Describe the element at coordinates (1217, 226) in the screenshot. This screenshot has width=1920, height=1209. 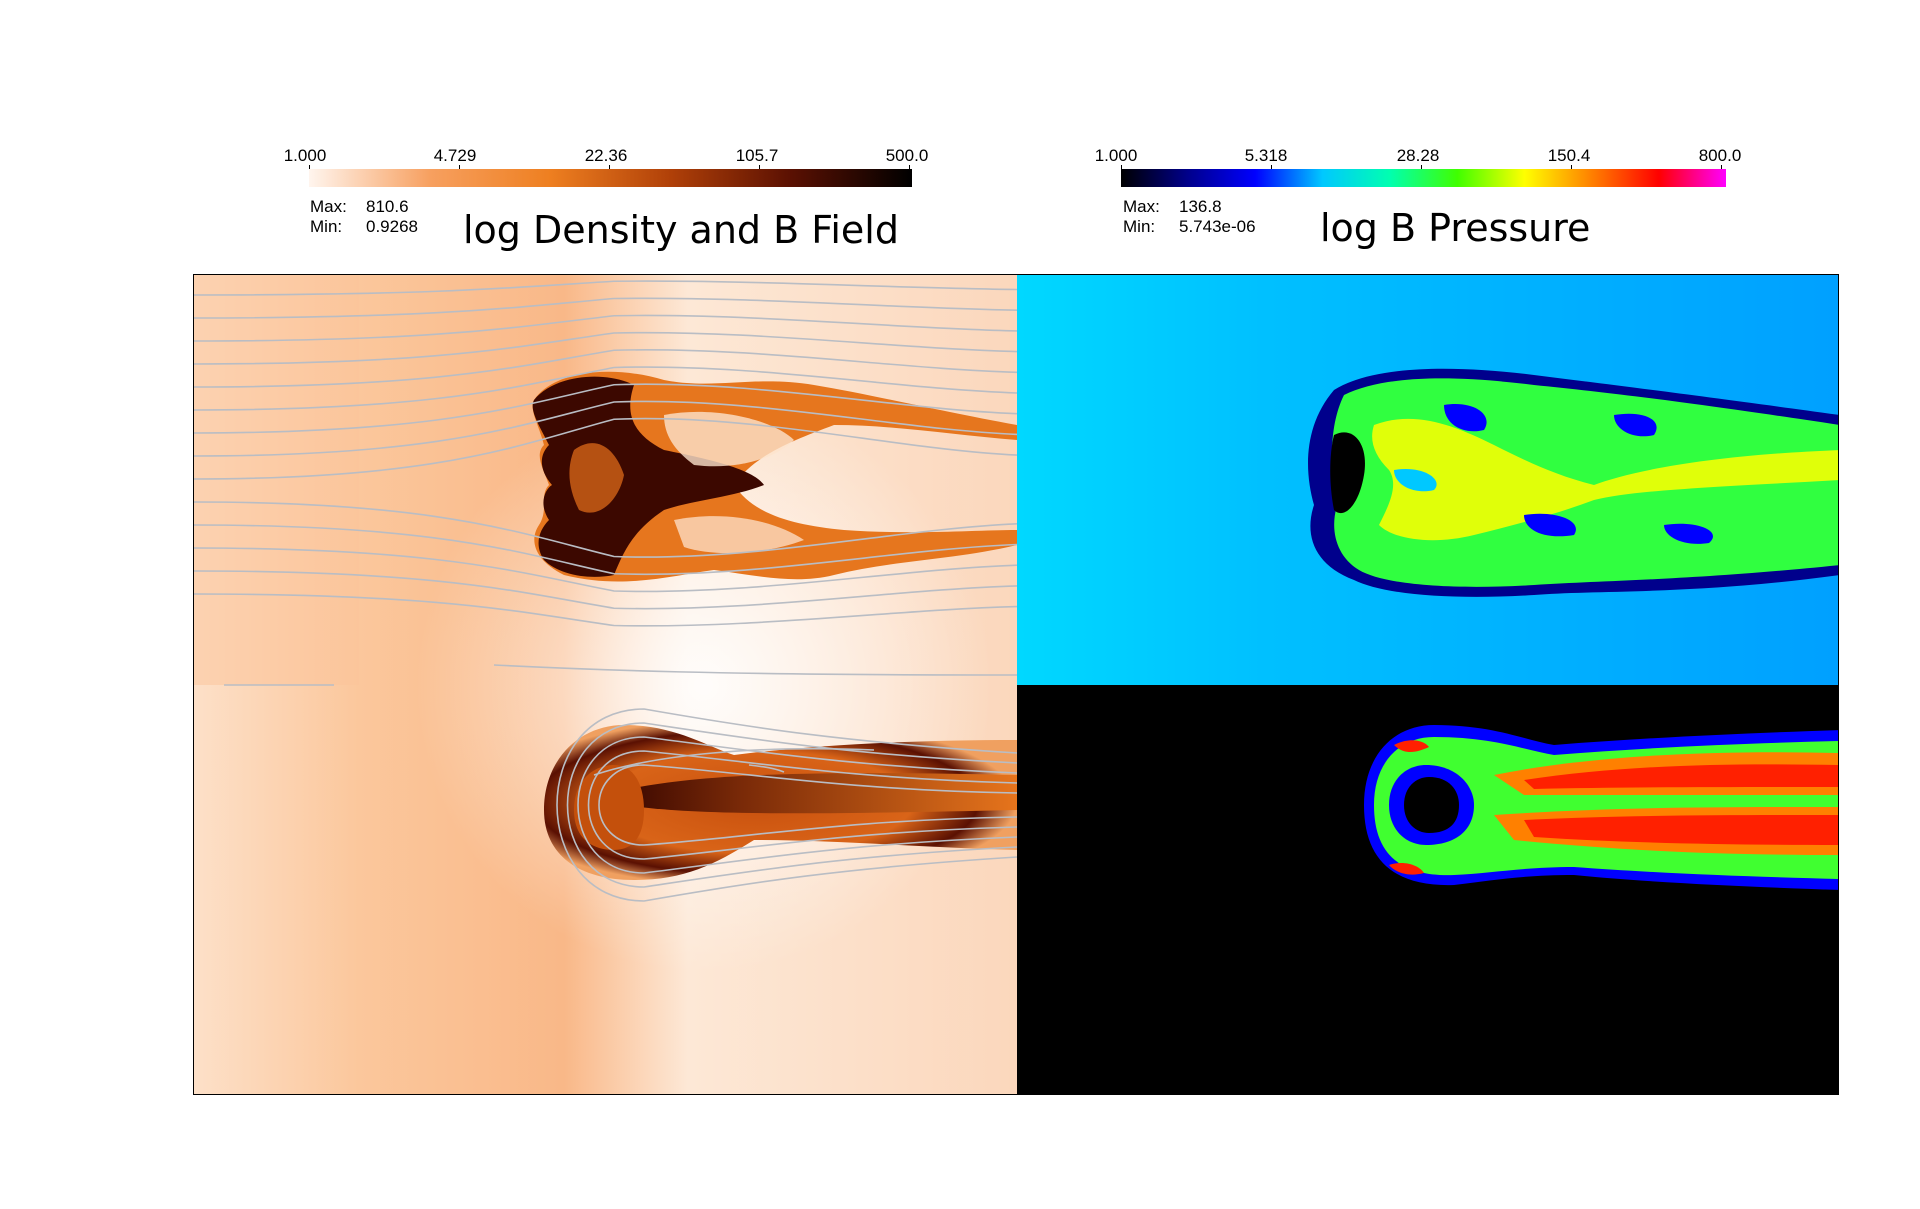
I see `pressure-min-value: 5.743e-06` at that location.